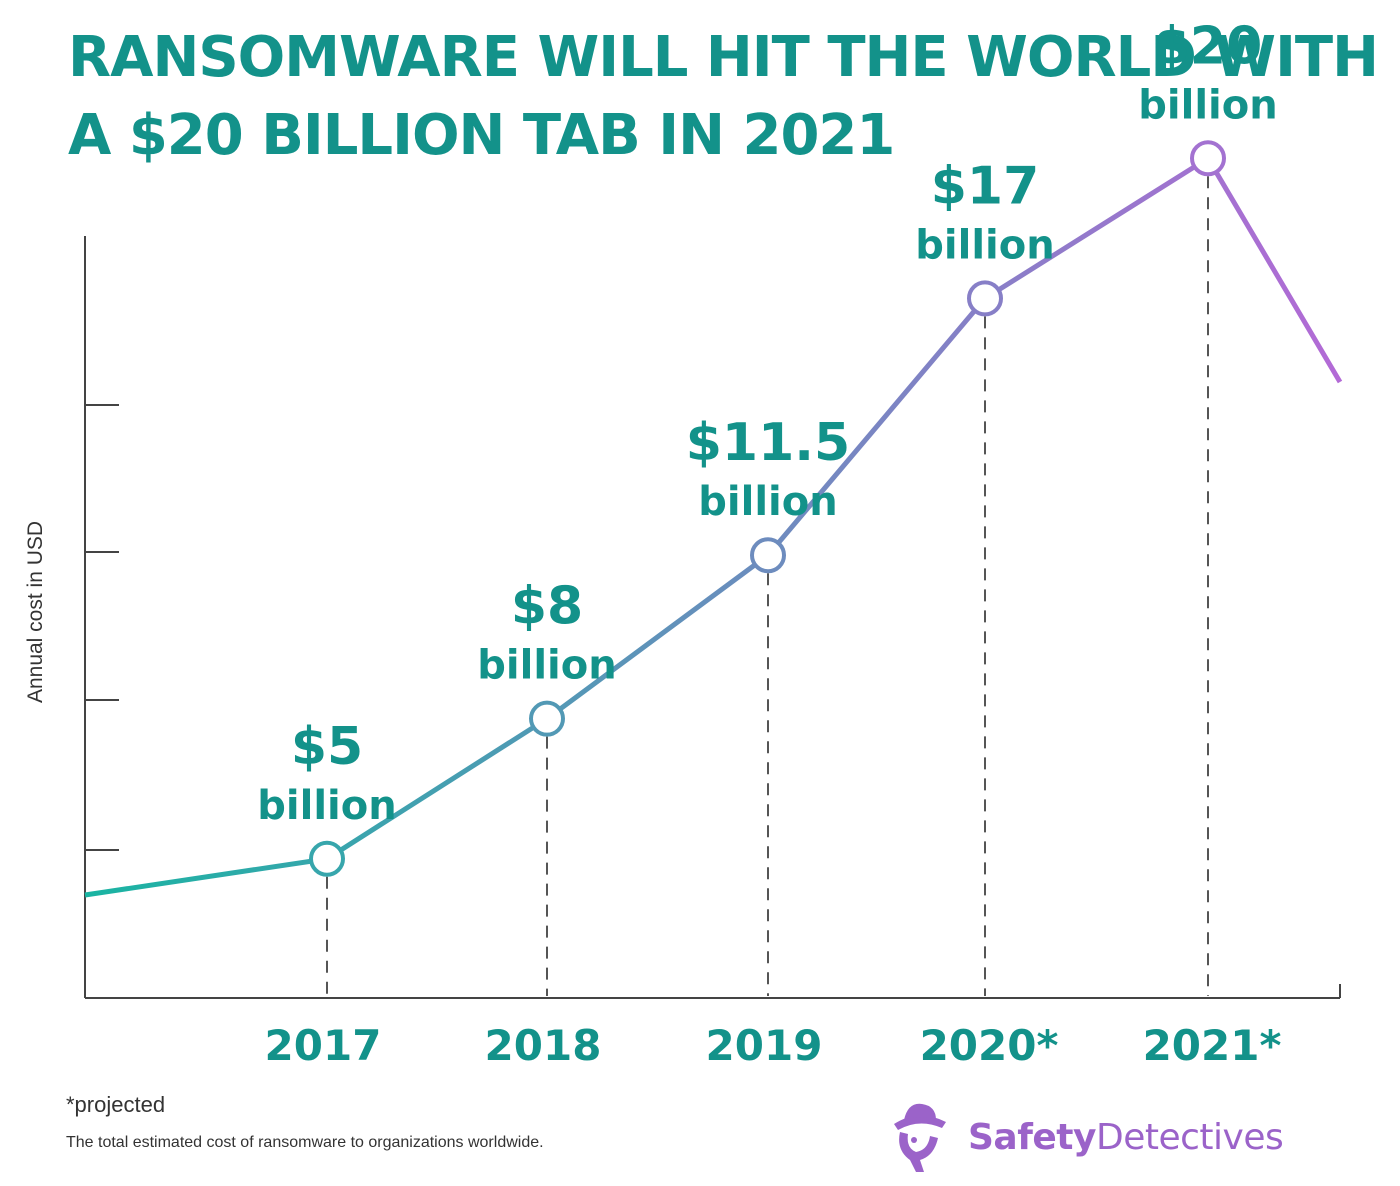 The width and height of the screenshot is (1400, 1186). What do you see at coordinates (920, 1137) in the screenshot?
I see `detective-hat-icon` at bounding box center [920, 1137].